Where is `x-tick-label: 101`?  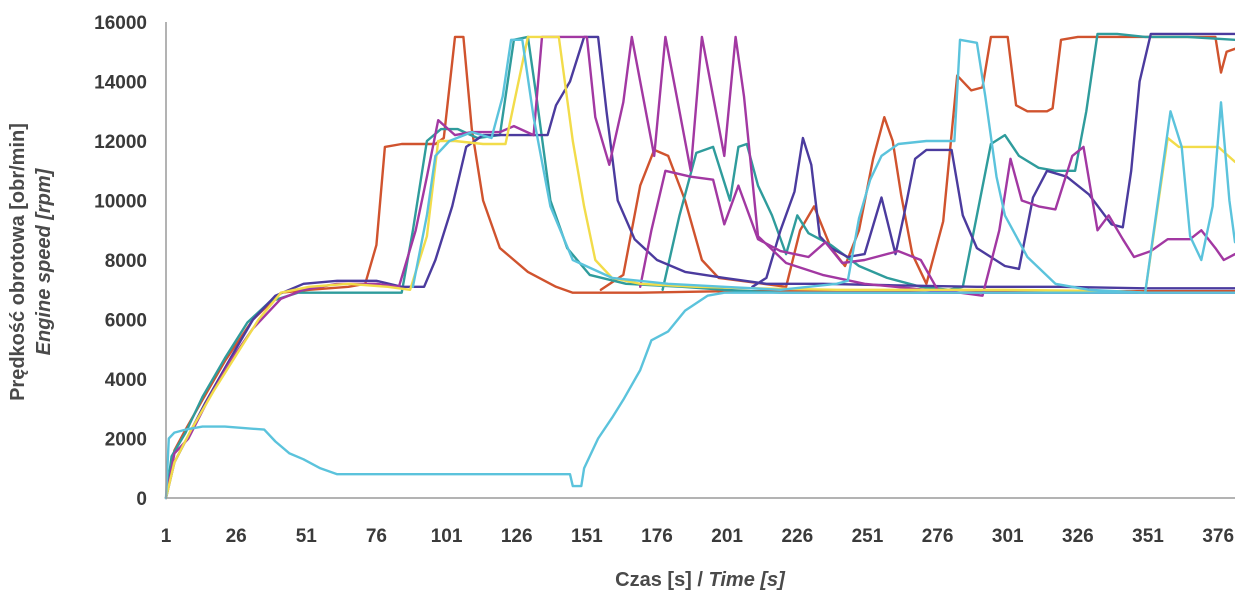
x-tick-label: 101 is located at coordinates (447, 536).